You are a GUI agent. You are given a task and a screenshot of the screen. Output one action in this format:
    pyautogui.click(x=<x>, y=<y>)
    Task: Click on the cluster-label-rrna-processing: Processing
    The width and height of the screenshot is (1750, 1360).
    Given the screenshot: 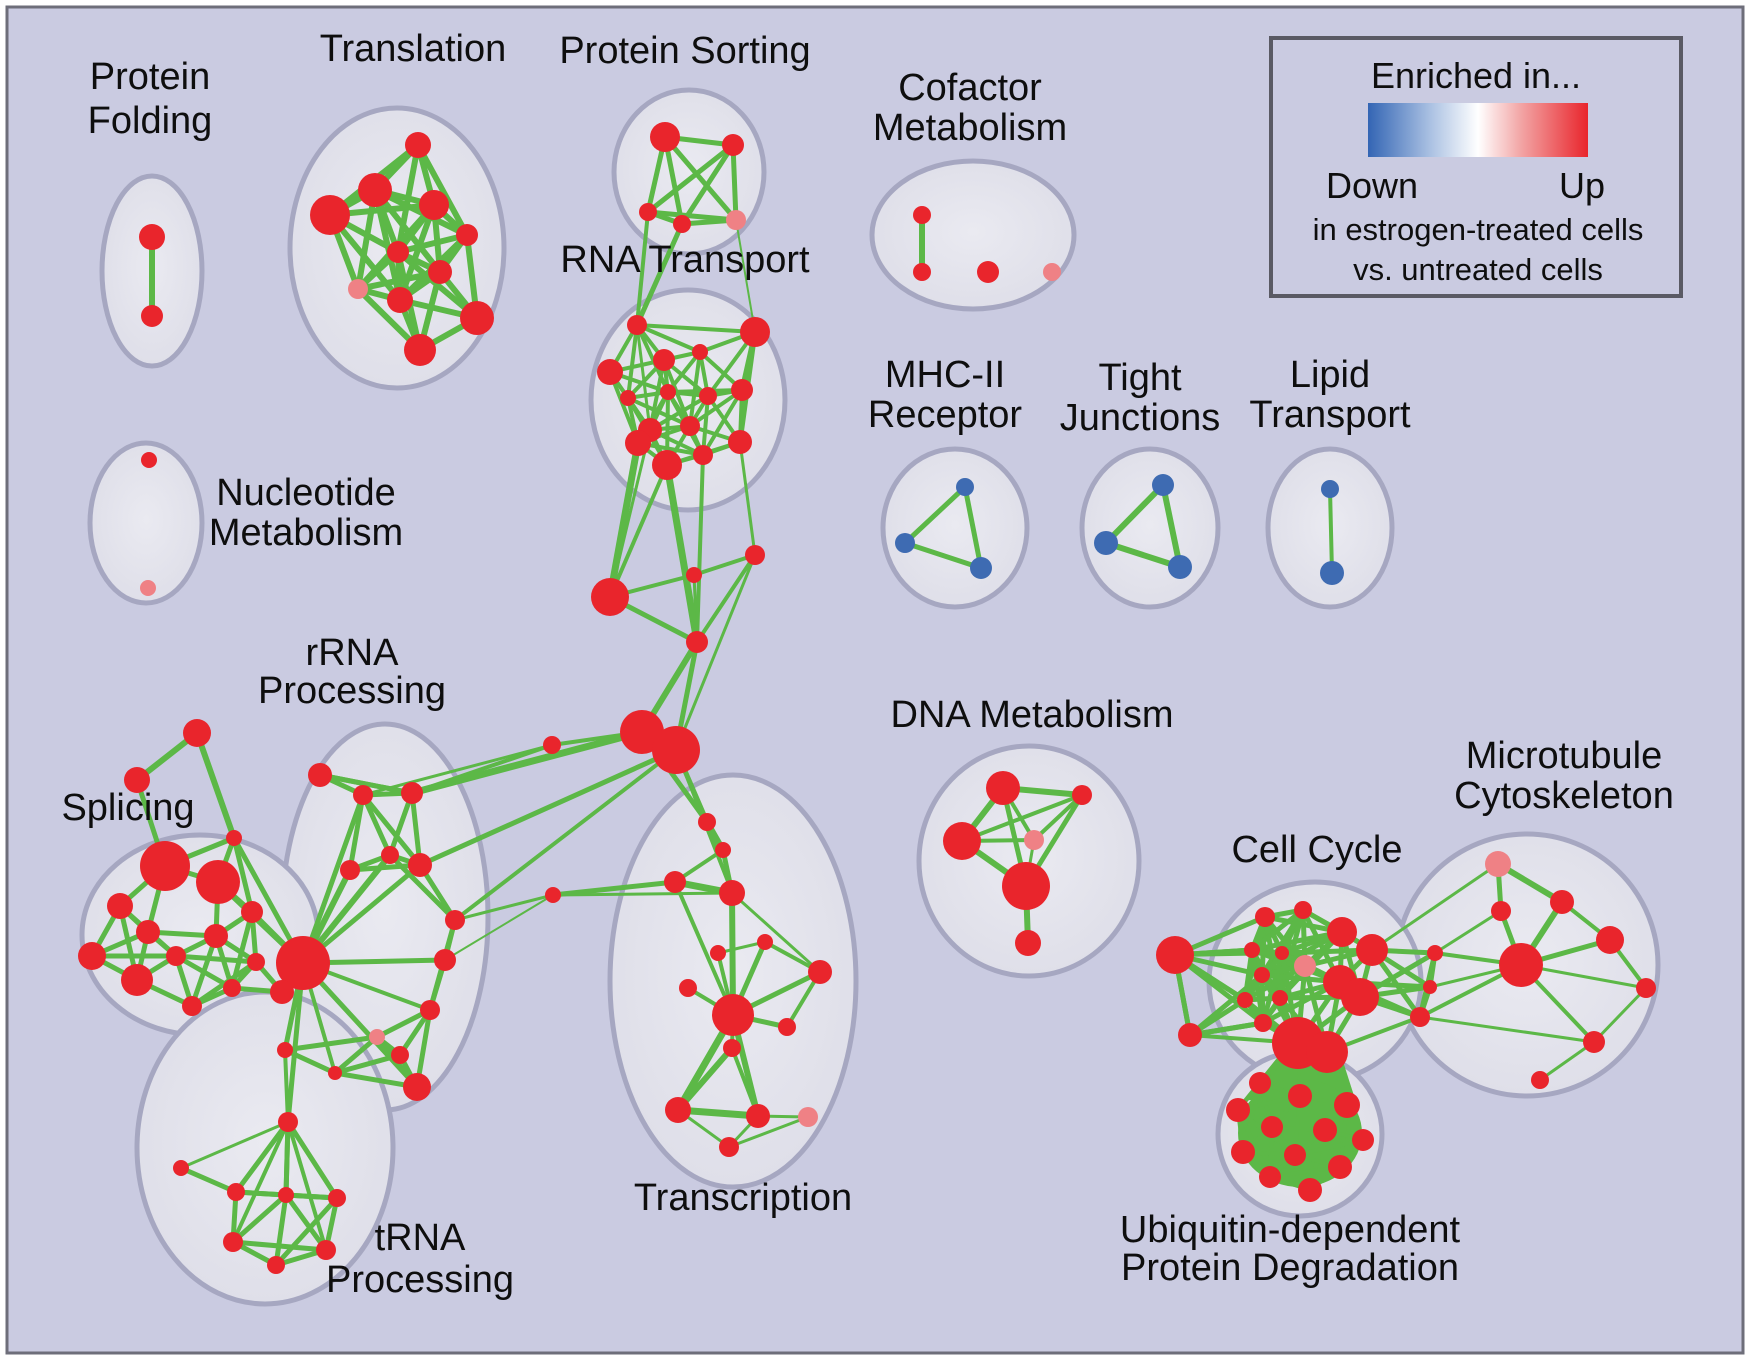 What is the action you would take?
    pyautogui.click(x=352, y=691)
    